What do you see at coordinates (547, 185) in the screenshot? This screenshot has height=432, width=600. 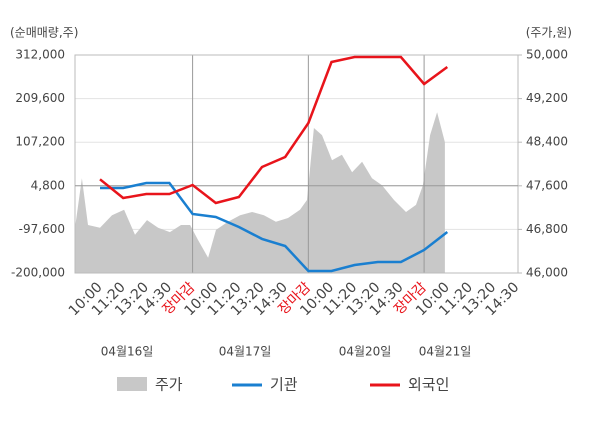 I see `y2-tick-label: 47,600` at bounding box center [547, 185].